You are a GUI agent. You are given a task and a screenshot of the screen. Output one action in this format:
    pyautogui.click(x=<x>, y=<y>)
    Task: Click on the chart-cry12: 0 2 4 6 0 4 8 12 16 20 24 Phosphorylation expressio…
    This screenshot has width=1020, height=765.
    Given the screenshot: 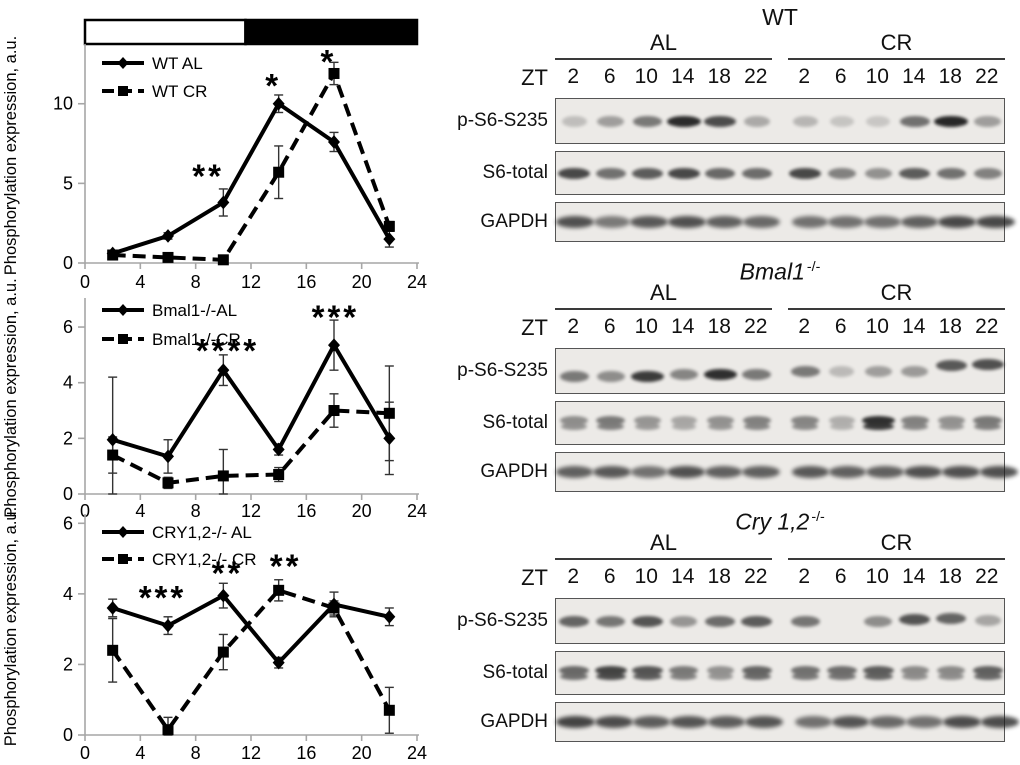 What is the action you would take?
    pyautogui.click(x=220, y=636)
    